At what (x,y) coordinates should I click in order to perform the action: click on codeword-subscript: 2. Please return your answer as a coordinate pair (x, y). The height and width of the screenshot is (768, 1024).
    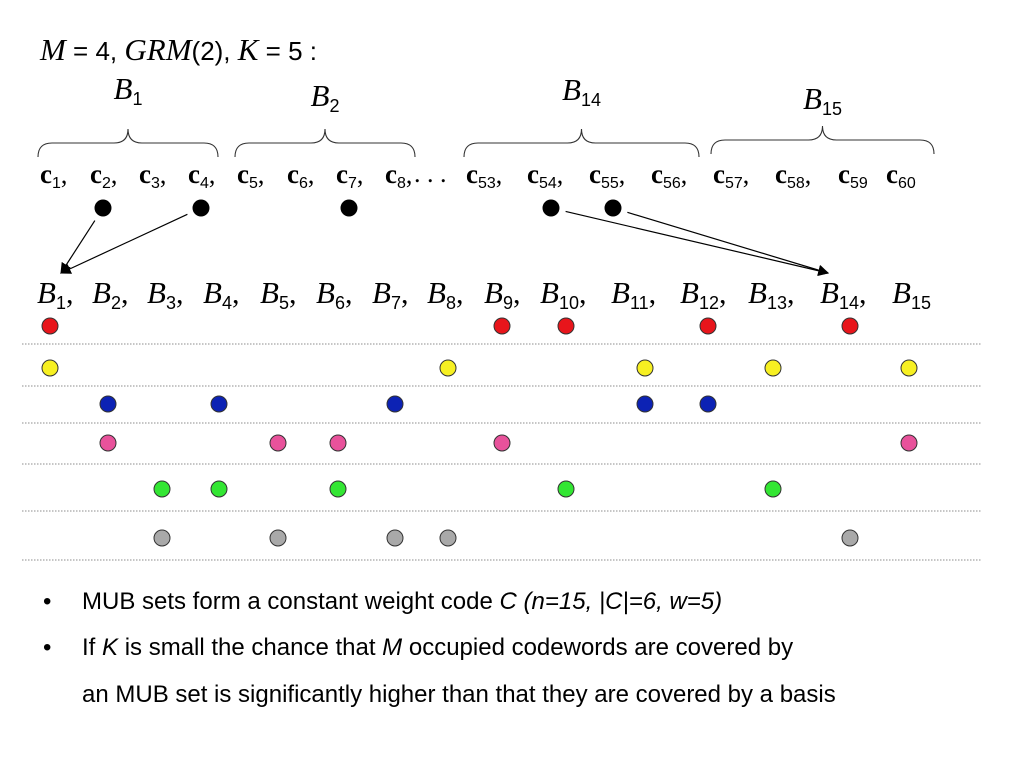
    Looking at the image, I should click on (106, 183).